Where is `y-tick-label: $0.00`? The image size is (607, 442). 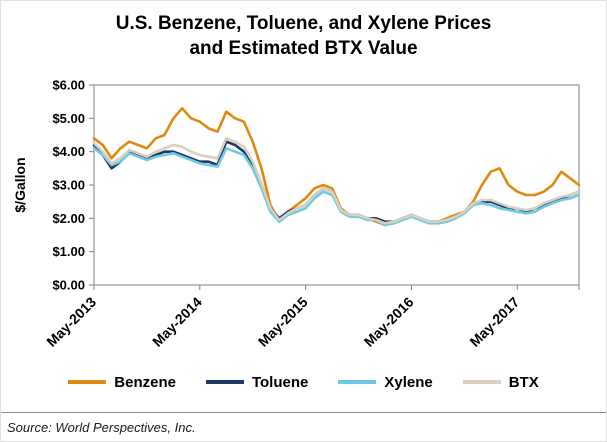 y-tick-label: $0.00 is located at coordinates (68, 285).